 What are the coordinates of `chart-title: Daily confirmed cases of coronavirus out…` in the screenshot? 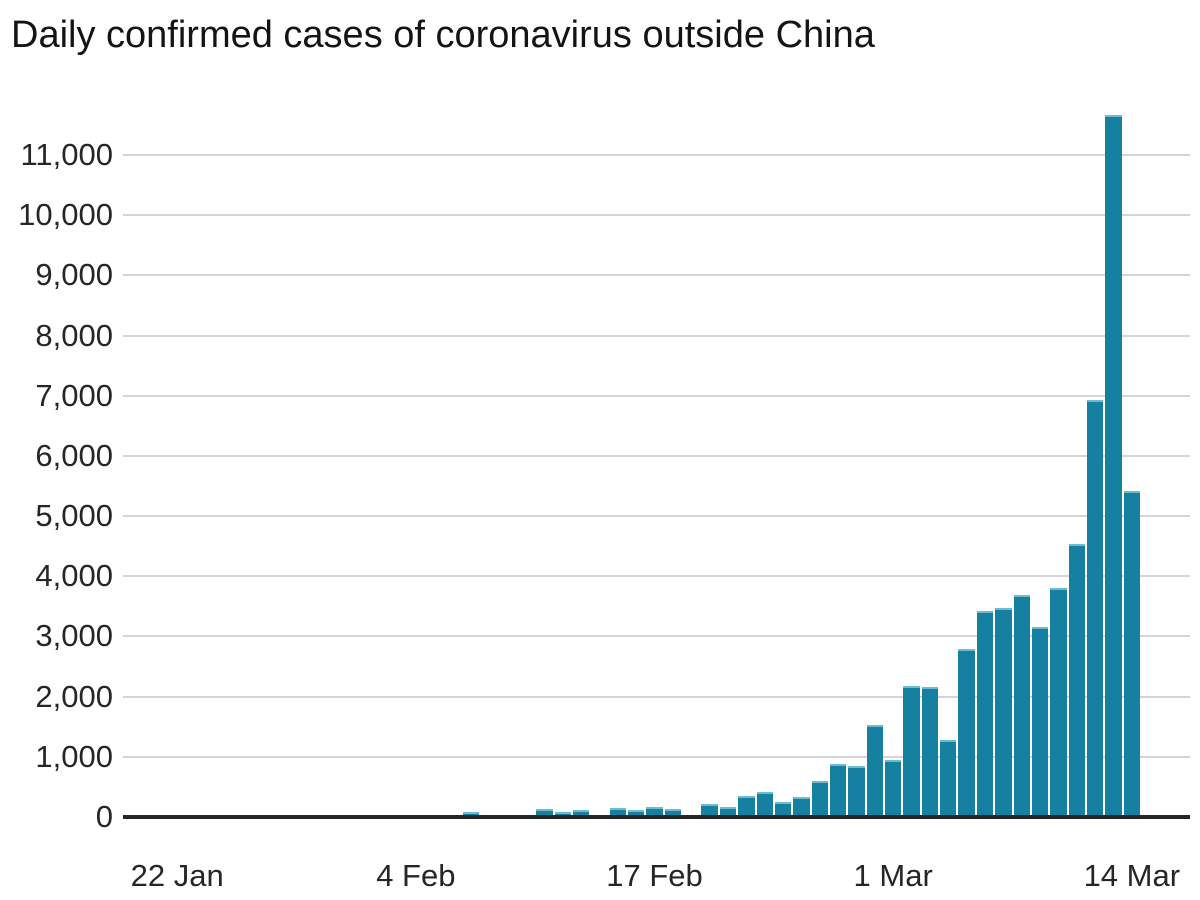 It's located at (443, 35).